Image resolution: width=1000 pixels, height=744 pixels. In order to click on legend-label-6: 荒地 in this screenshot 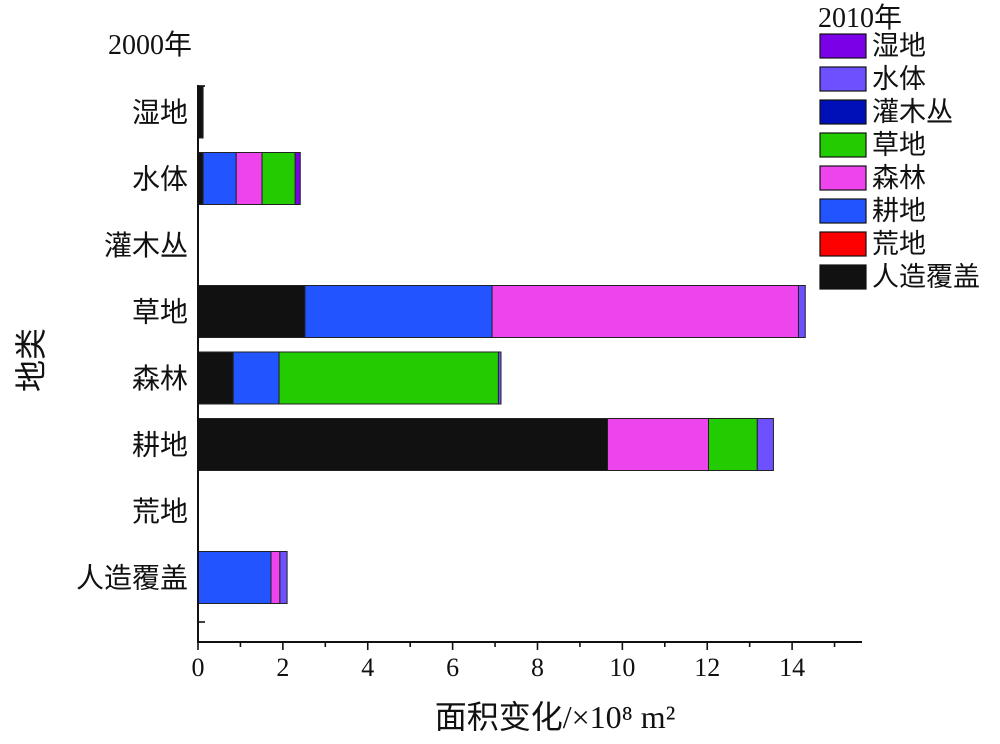, I will do `click(899, 244)`.